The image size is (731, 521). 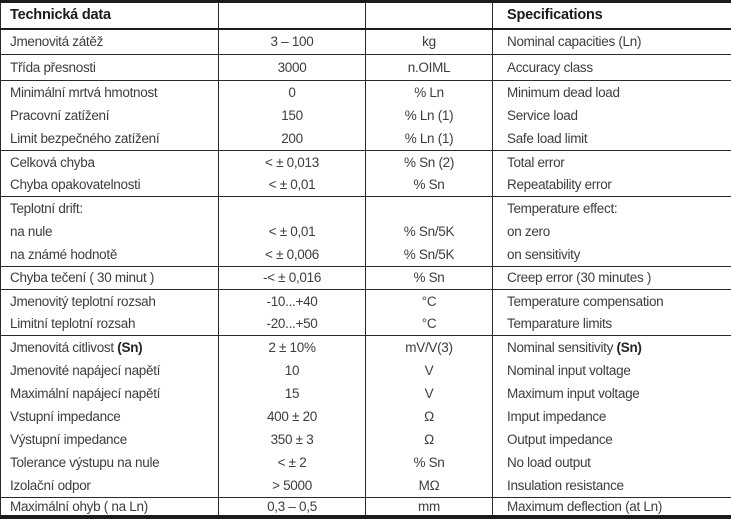 What do you see at coordinates (557, 417) in the screenshot?
I see `english-label-cell: Imput impedance` at bounding box center [557, 417].